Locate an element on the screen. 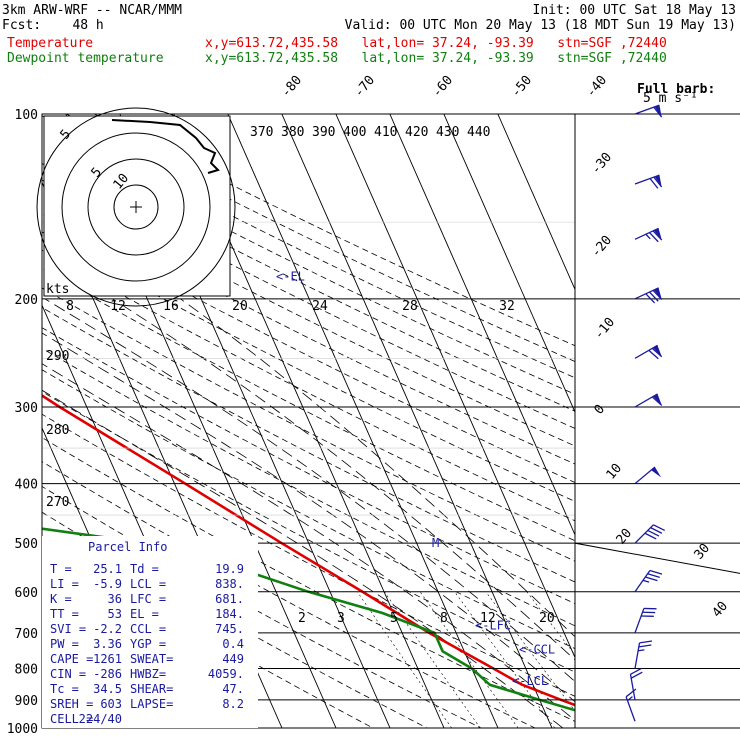  parcel-value-a: 224/40 is located at coordinates (100, 719).